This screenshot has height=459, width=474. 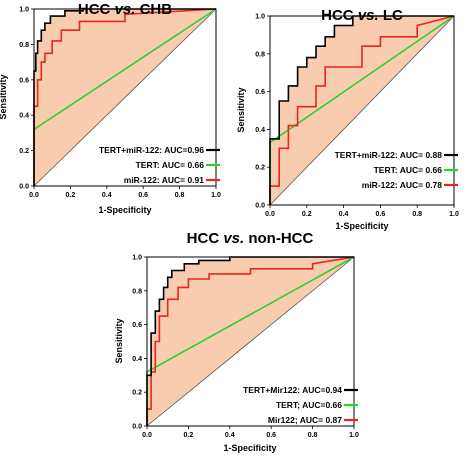 I want to click on chart-title: HCC vs. LC, so click(x=362, y=15).